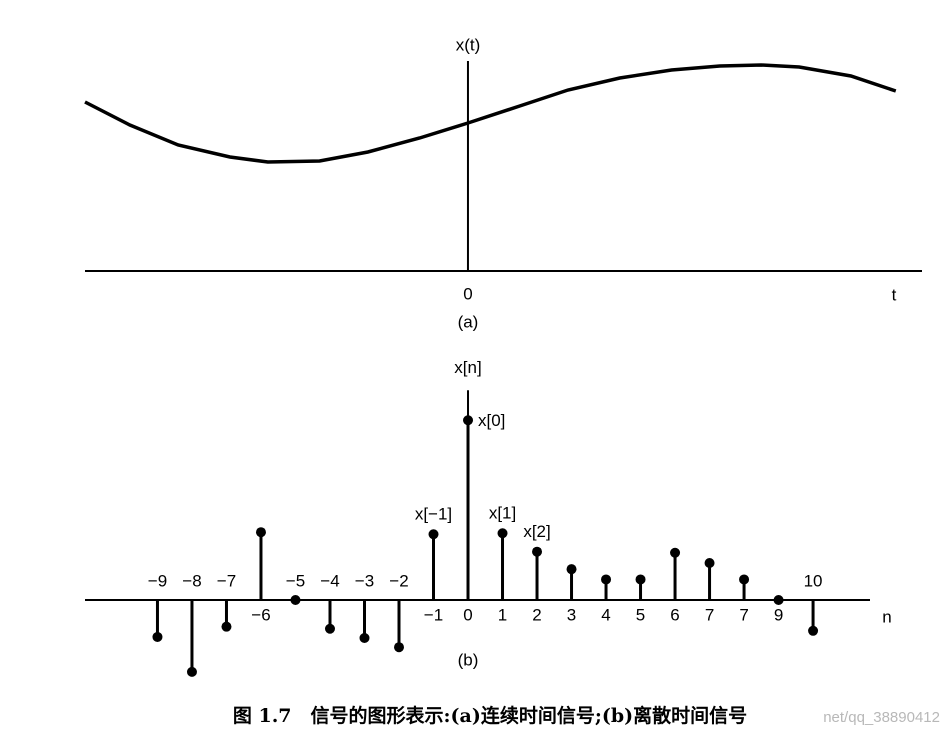 The width and height of the screenshot is (949, 735). I want to click on y-axis-label: x[n], so click(467, 367).